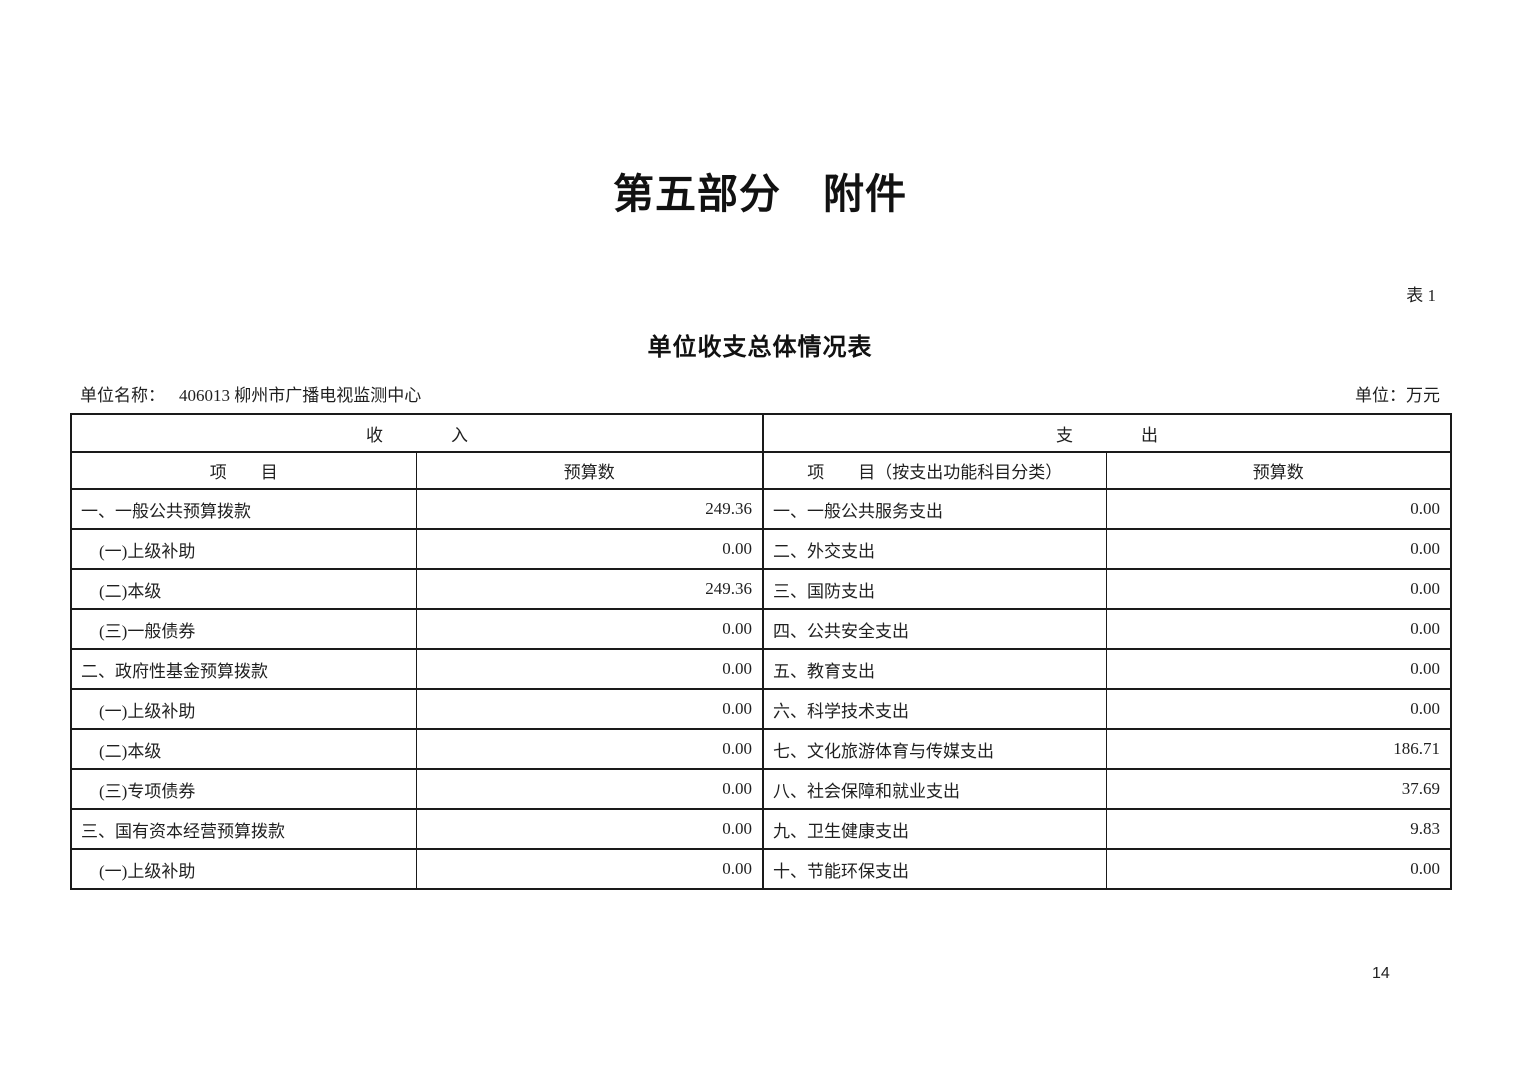 This screenshot has height=1075, width=1520. Describe the element at coordinates (934, 749) in the screenshot. I see `expense-item-cell: 七、文化旅游体育与传媒支出` at that location.